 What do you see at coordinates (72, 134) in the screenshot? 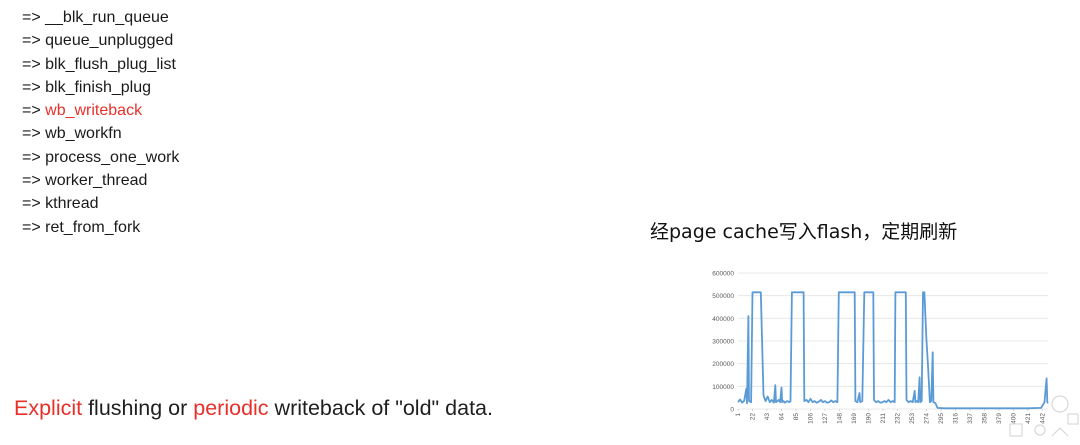
I see `trace-line: => wb_workfn` at bounding box center [72, 134].